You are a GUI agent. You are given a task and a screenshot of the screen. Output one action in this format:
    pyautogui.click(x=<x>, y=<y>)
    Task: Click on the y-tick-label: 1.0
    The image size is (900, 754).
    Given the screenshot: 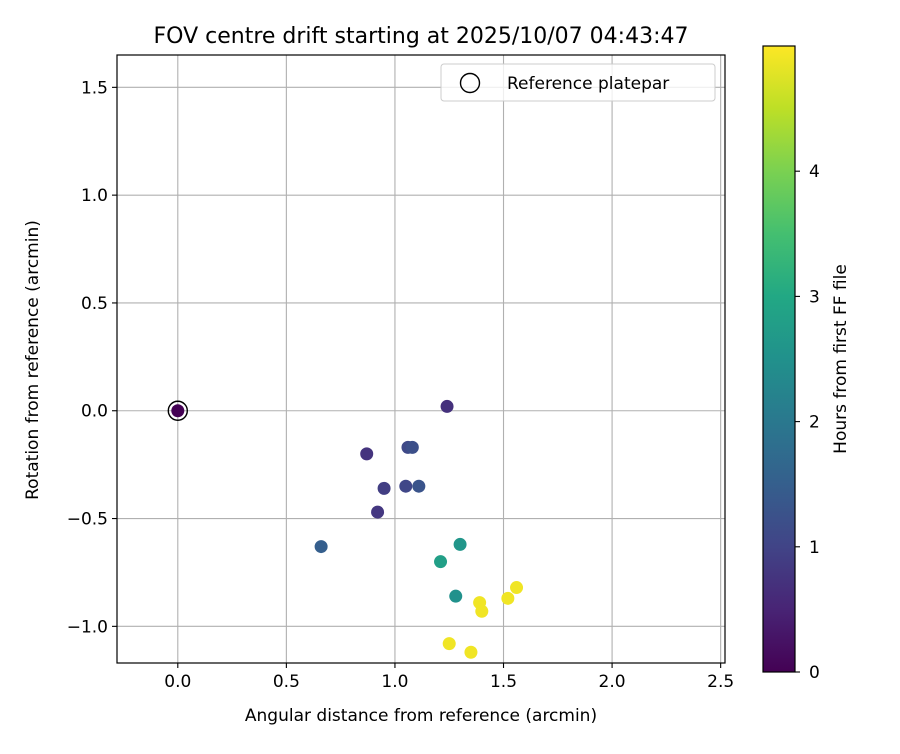 What is the action you would take?
    pyautogui.click(x=94, y=196)
    